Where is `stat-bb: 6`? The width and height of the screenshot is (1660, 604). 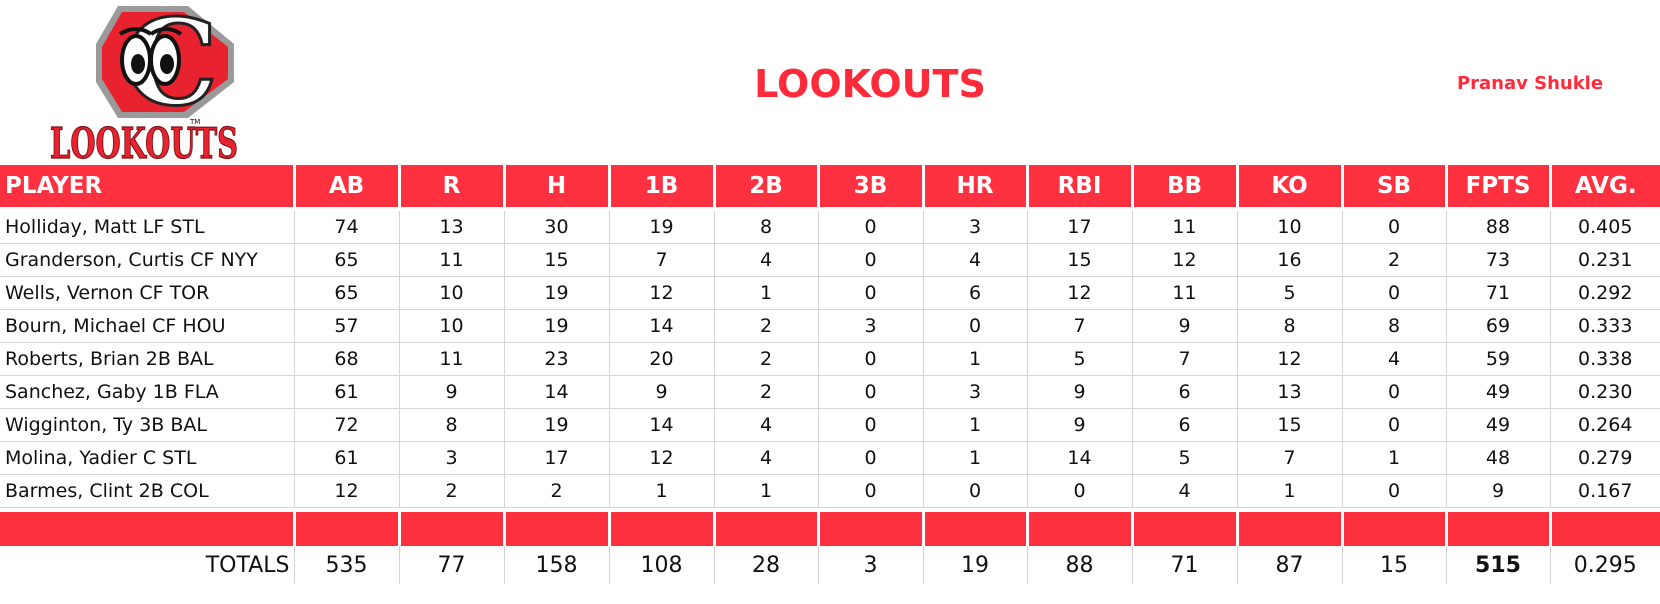
stat-bb: 6 is located at coordinates (1185, 425).